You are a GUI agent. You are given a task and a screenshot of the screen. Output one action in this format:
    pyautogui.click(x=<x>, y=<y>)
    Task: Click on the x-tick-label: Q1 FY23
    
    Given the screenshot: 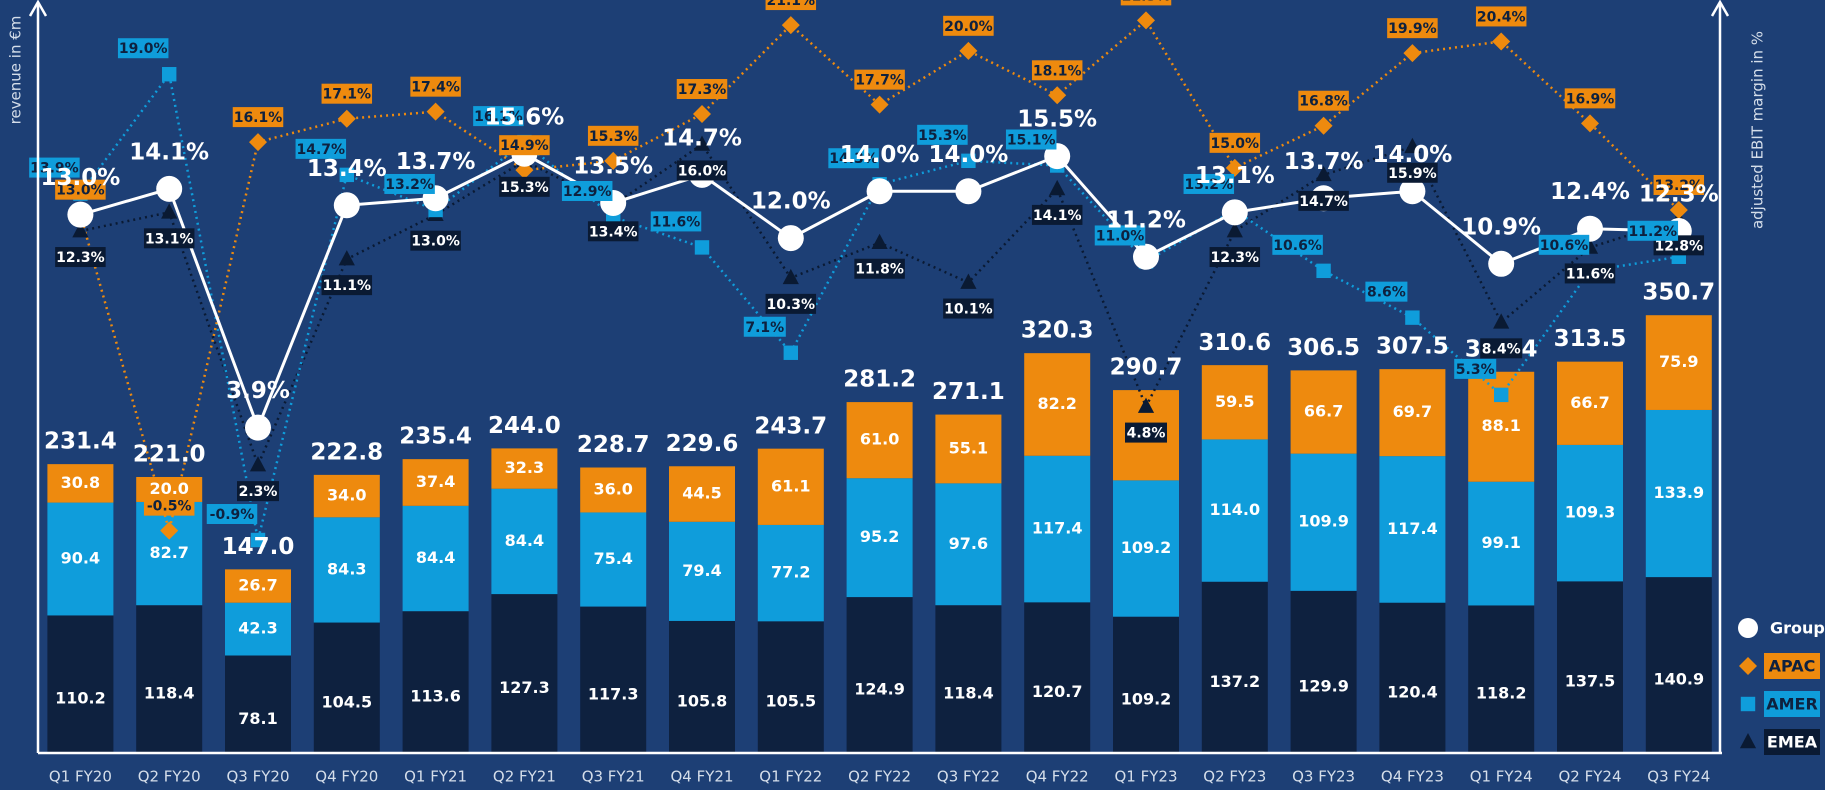 What is the action you would take?
    pyautogui.click(x=1146, y=777)
    